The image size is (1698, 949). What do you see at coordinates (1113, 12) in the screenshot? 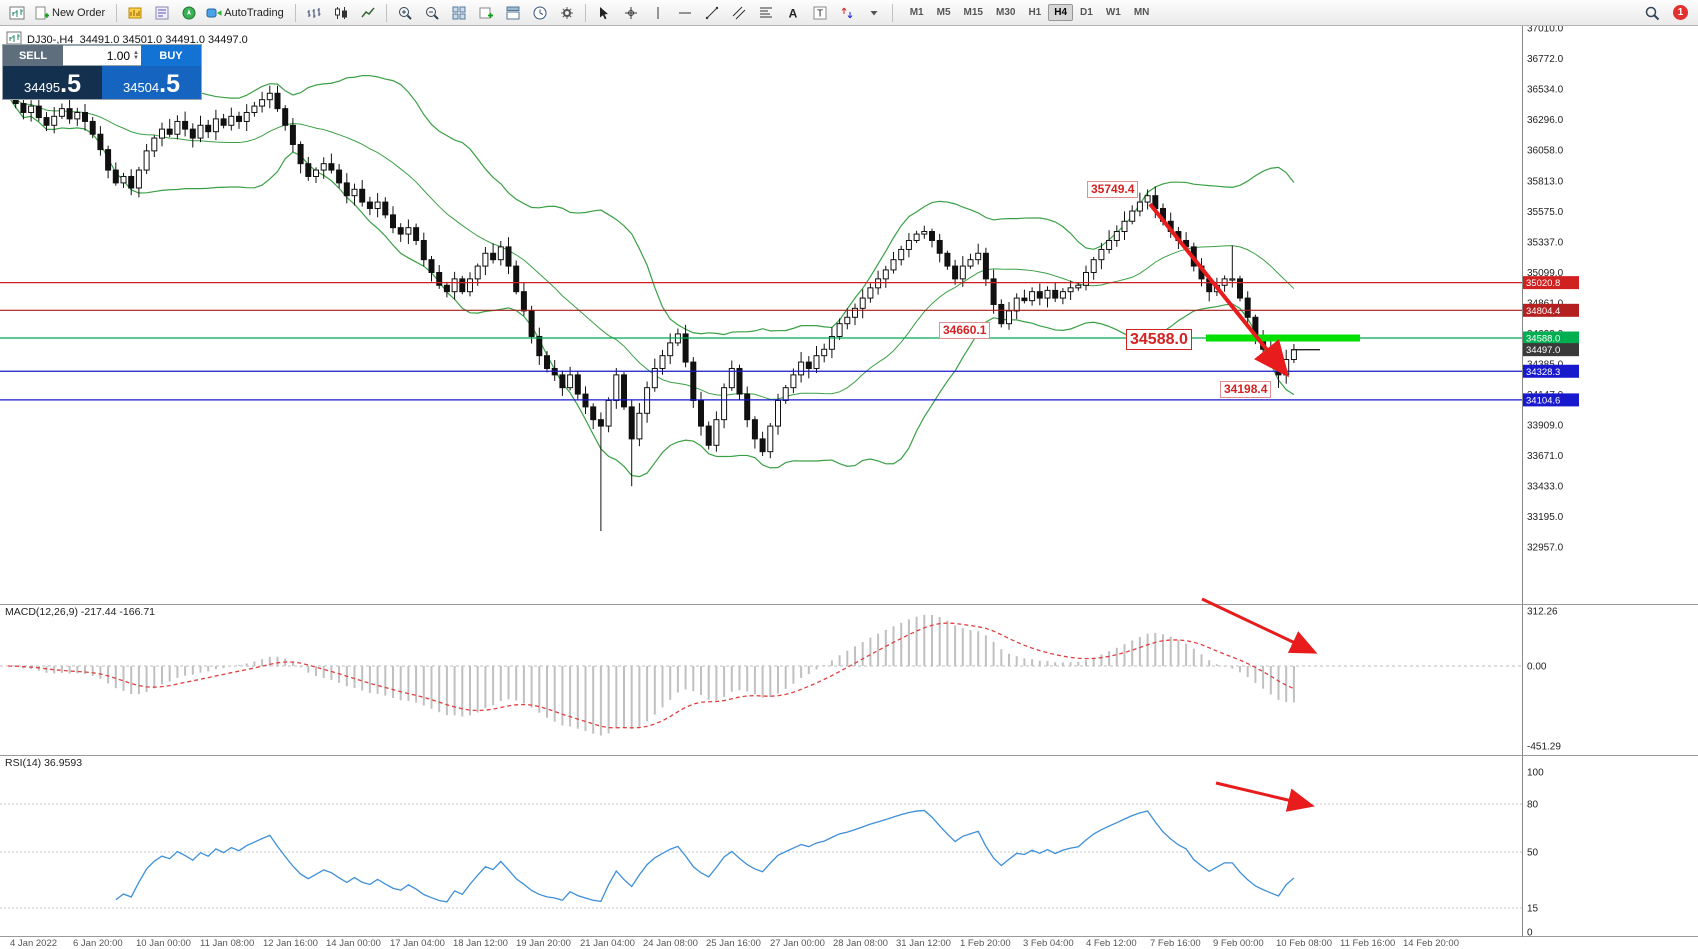
I see `timeframe-w1: W1` at bounding box center [1113, 12].